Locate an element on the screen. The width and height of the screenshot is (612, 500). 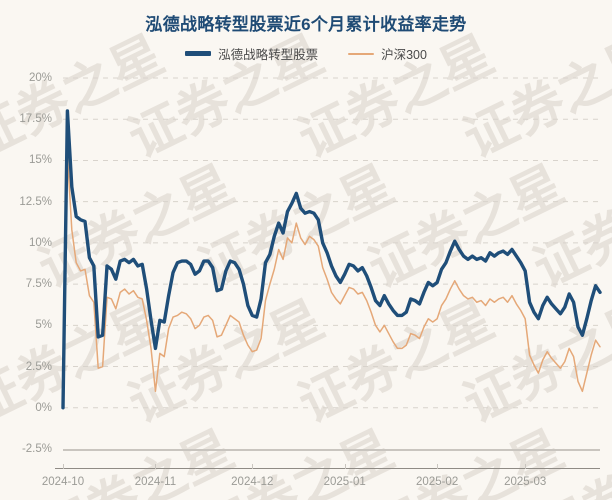
legend-item-index: 沪深300 is located at coordinates (387, 53).